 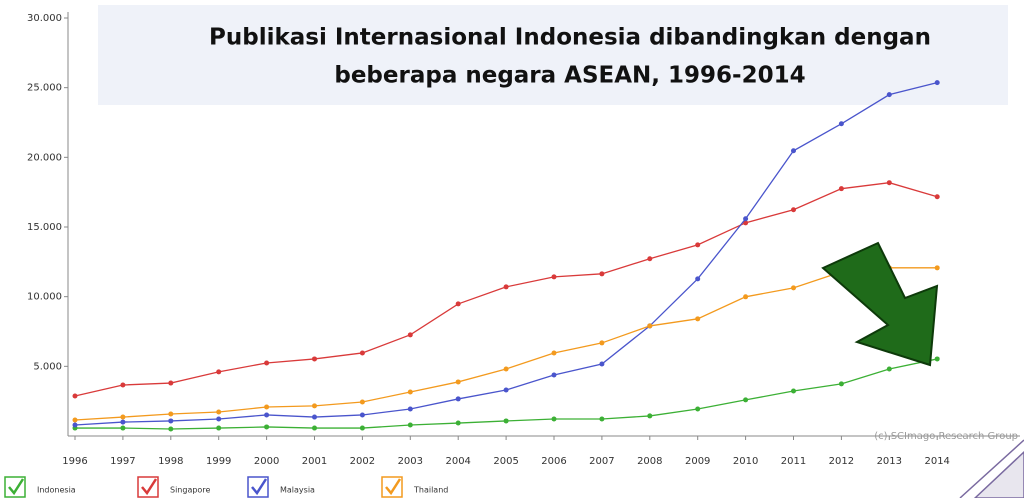 What do you see at coordinates (47, 366) in the screenshot?
I see `y-tick-label: 5.000` at bounding box center [47, 366].